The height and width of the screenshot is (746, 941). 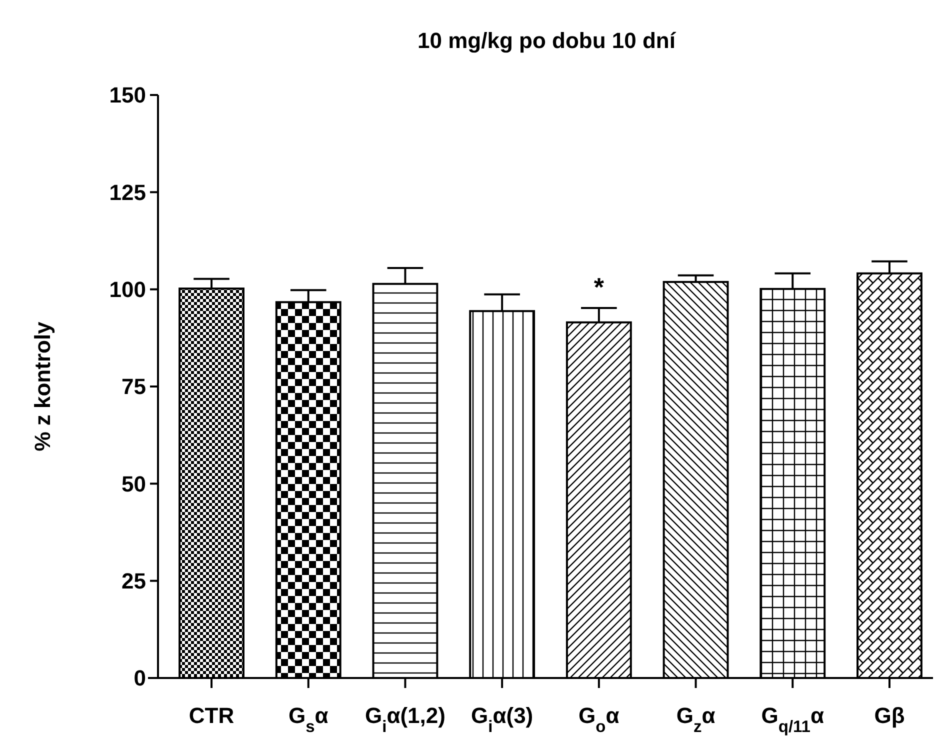 I want to click on y-axis-title: % z kontroly, so click(x=42, y=386).